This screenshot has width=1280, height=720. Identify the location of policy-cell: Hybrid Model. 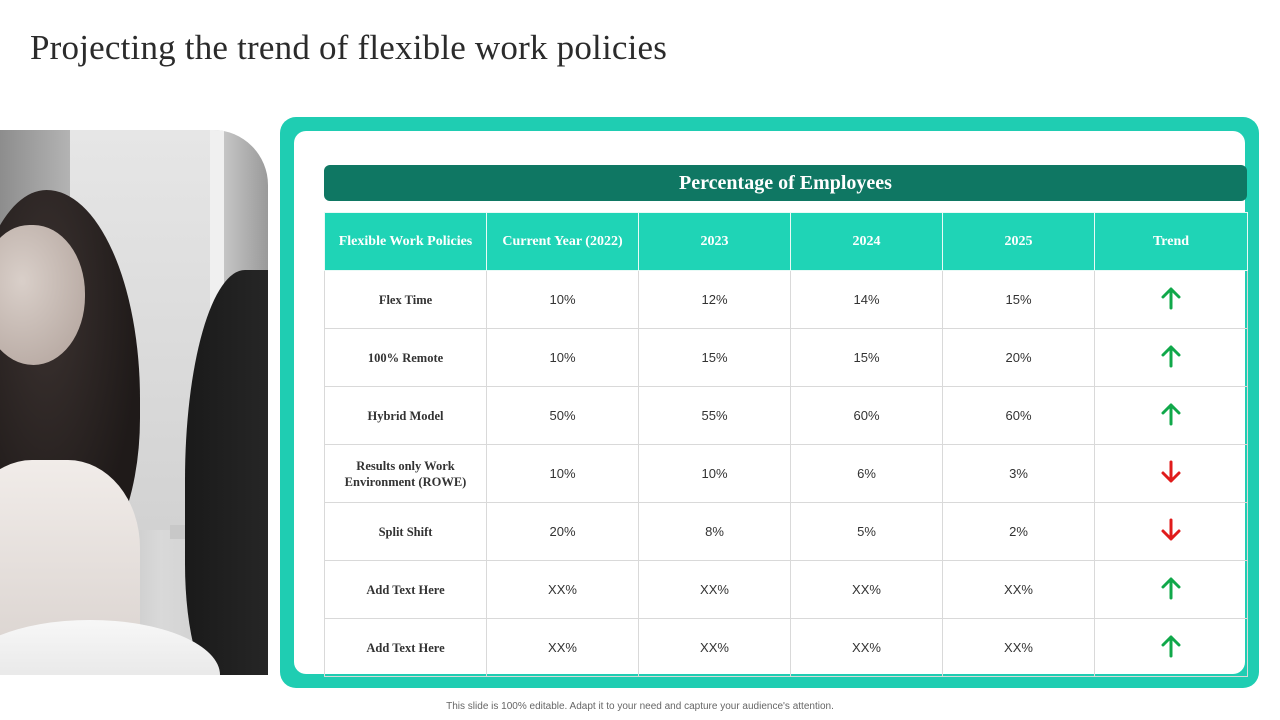
(405, 415).